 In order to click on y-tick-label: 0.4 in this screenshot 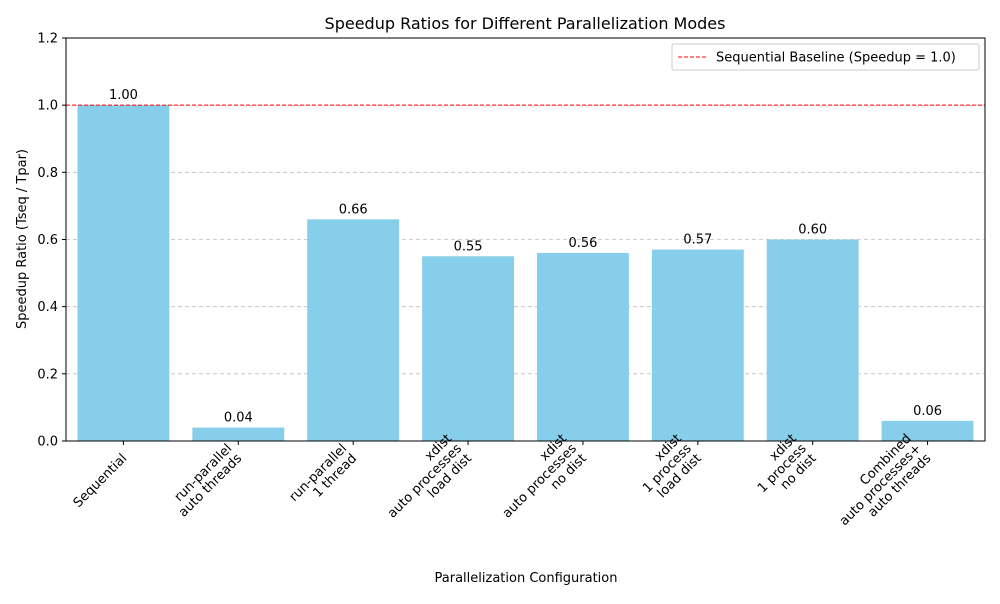, I will do `click(47, 307)`.